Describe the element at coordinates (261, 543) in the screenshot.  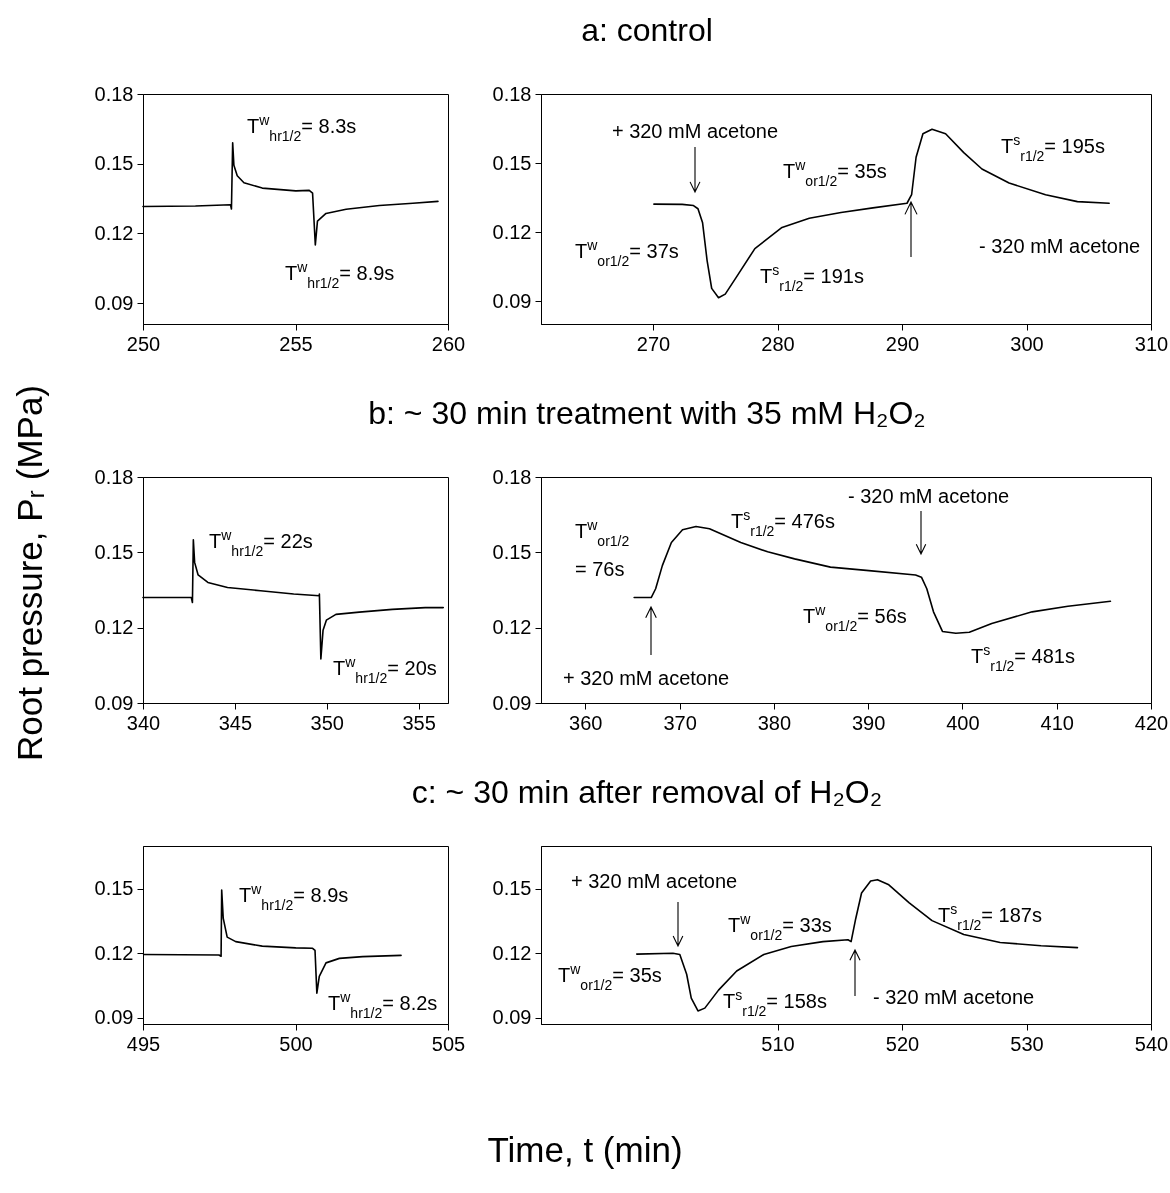
I see `annotation: T$^{w}$$_{hr1/2}$= 22s` at that location.